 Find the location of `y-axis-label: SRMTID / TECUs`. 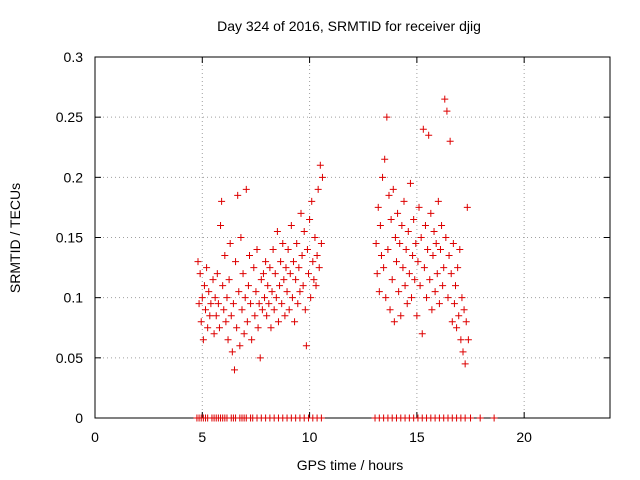

y-axis-label: SRMTID / TECUs is located at coordinates (15, 238).